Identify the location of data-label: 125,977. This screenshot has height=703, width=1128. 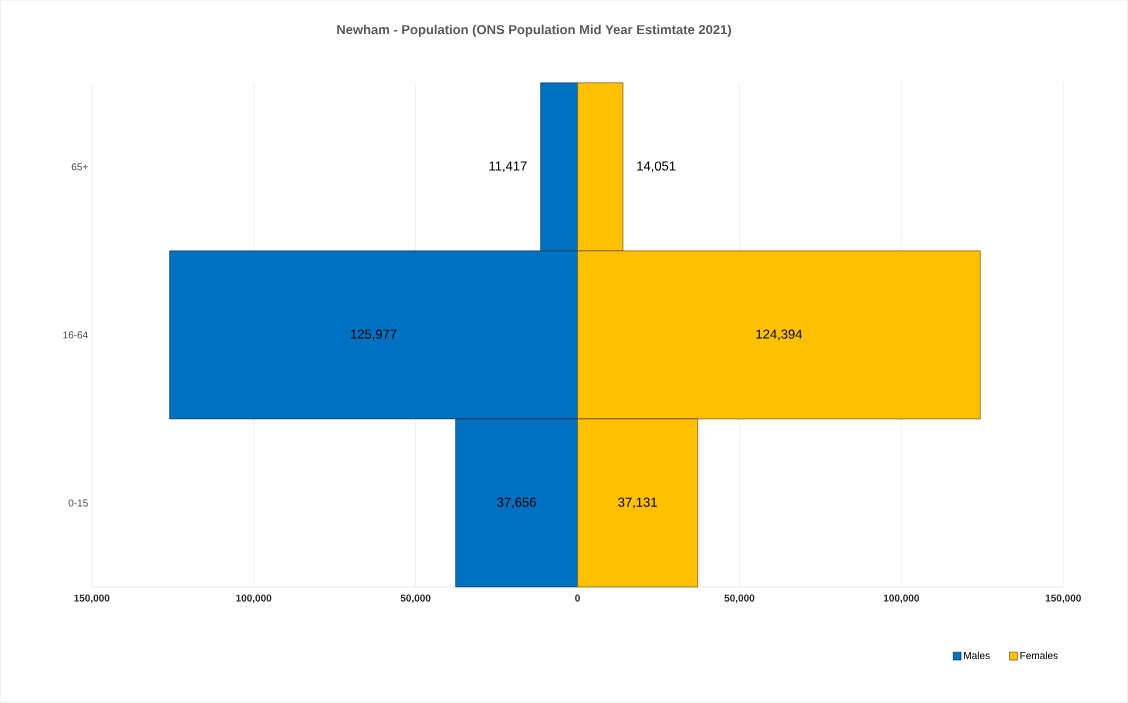
(374, 335).